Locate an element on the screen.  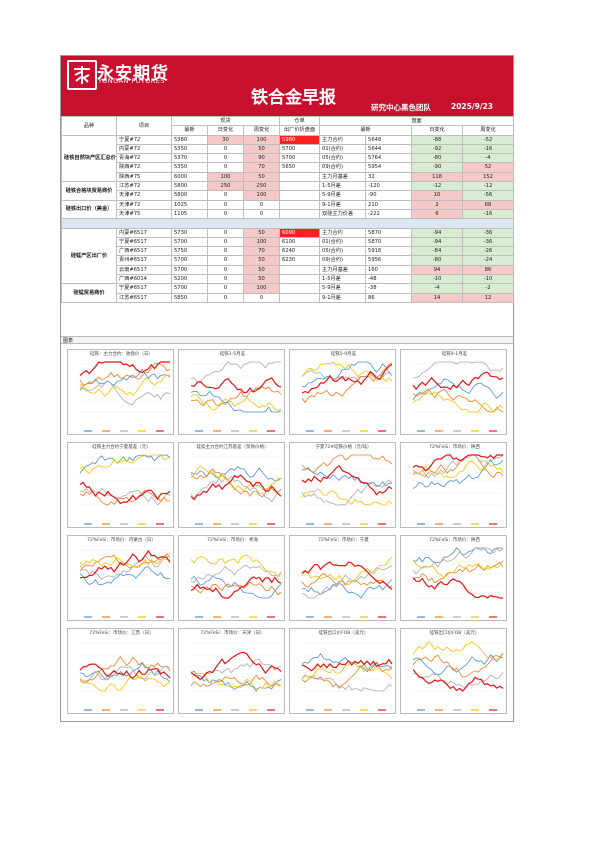
cell-fut-last: -222 is located at coordinates (389, 214).